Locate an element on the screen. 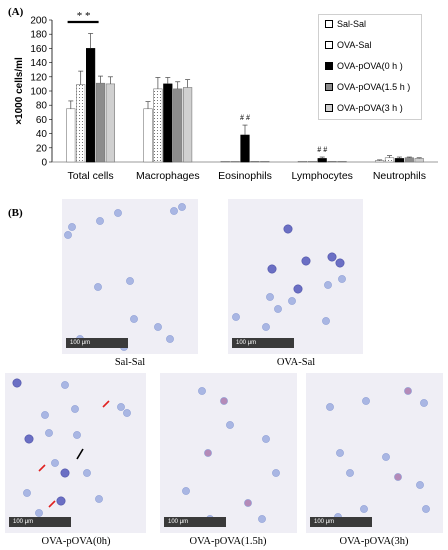  y-tick-label: 40 is located at coordinates (42, 134).